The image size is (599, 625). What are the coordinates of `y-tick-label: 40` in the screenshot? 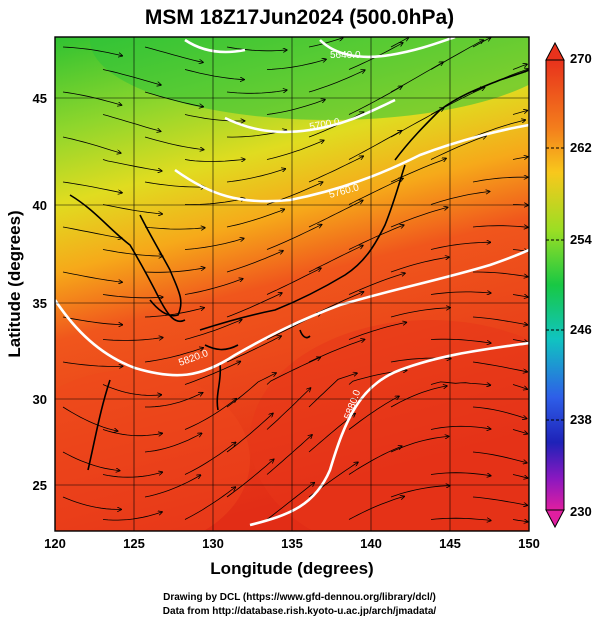 It's located at (40, 205).